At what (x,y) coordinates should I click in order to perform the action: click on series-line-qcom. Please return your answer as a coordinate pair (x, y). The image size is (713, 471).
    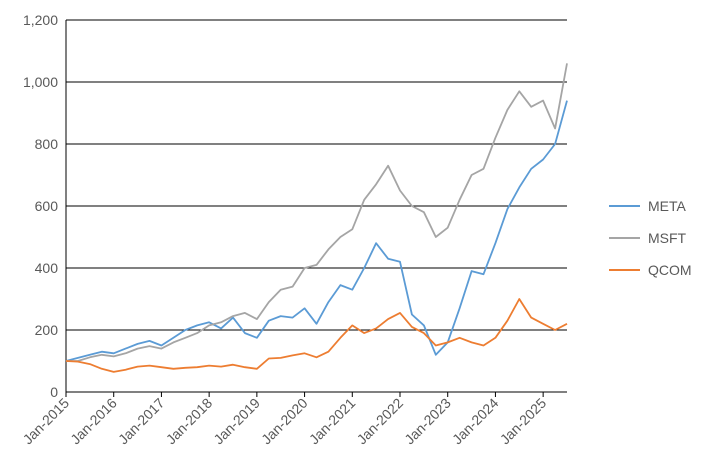
    Looking at the image, I should click on (316, 335).